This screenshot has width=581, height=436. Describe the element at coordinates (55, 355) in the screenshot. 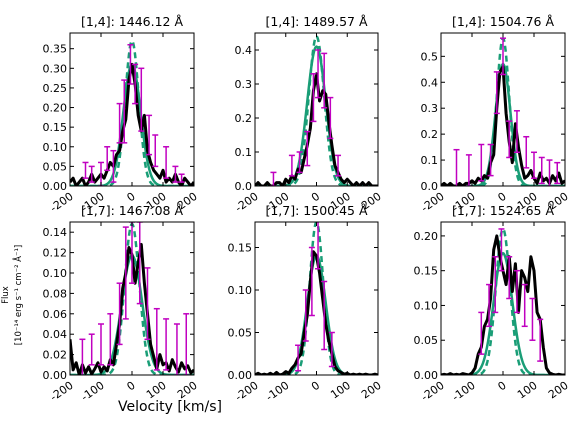

I see `y-tick-label: 0.02` at that location.